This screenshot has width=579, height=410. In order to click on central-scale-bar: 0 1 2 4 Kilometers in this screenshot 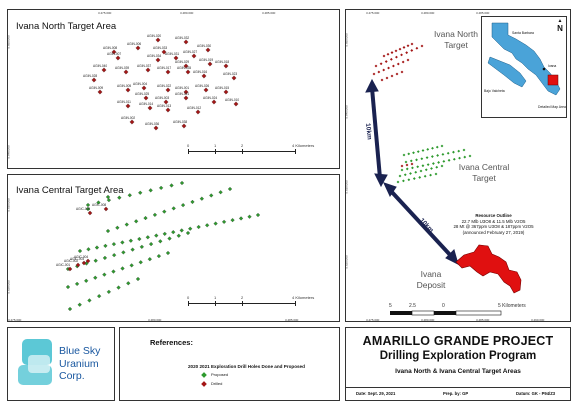, I will do `click(250, 304)`.